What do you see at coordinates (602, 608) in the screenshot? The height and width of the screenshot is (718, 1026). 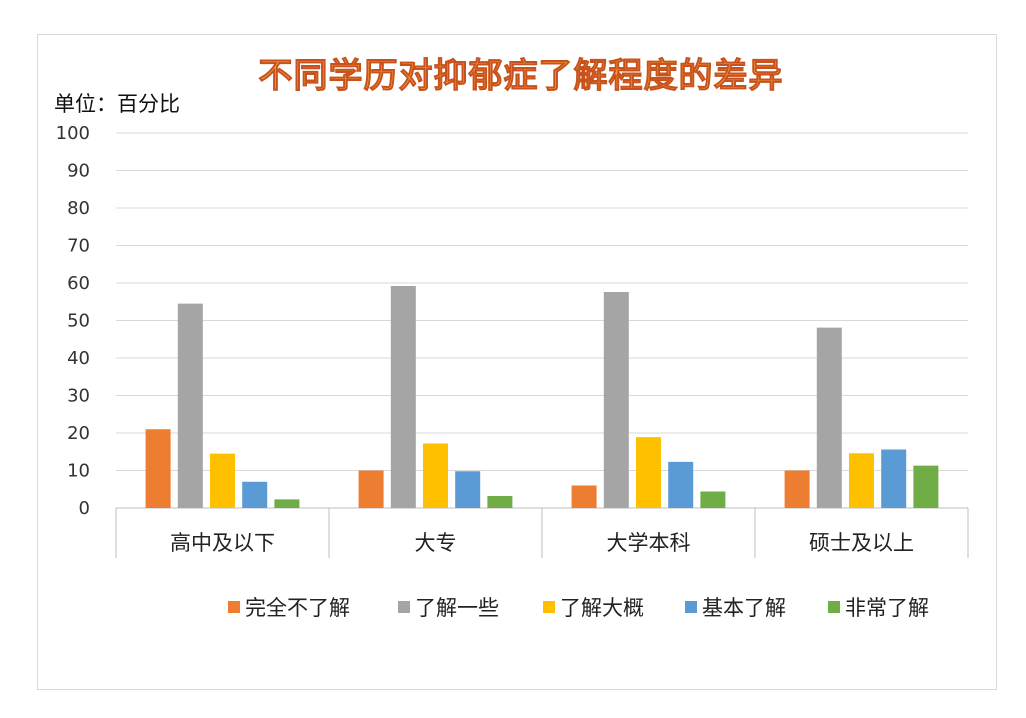 I see `legend-label: 了解大概` at bounding box center [602, 608].